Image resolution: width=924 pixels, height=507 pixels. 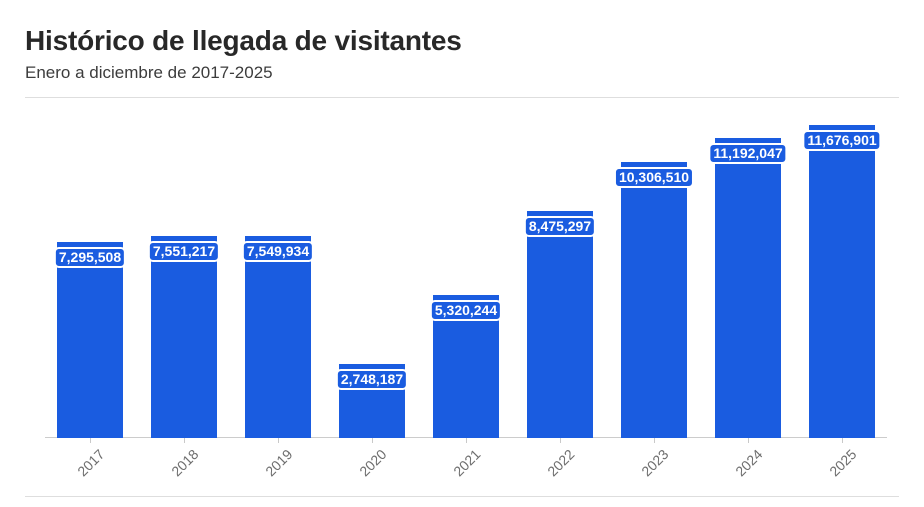 I want to click on bar-2024: 11,192,047, so click(x=748, y=288).